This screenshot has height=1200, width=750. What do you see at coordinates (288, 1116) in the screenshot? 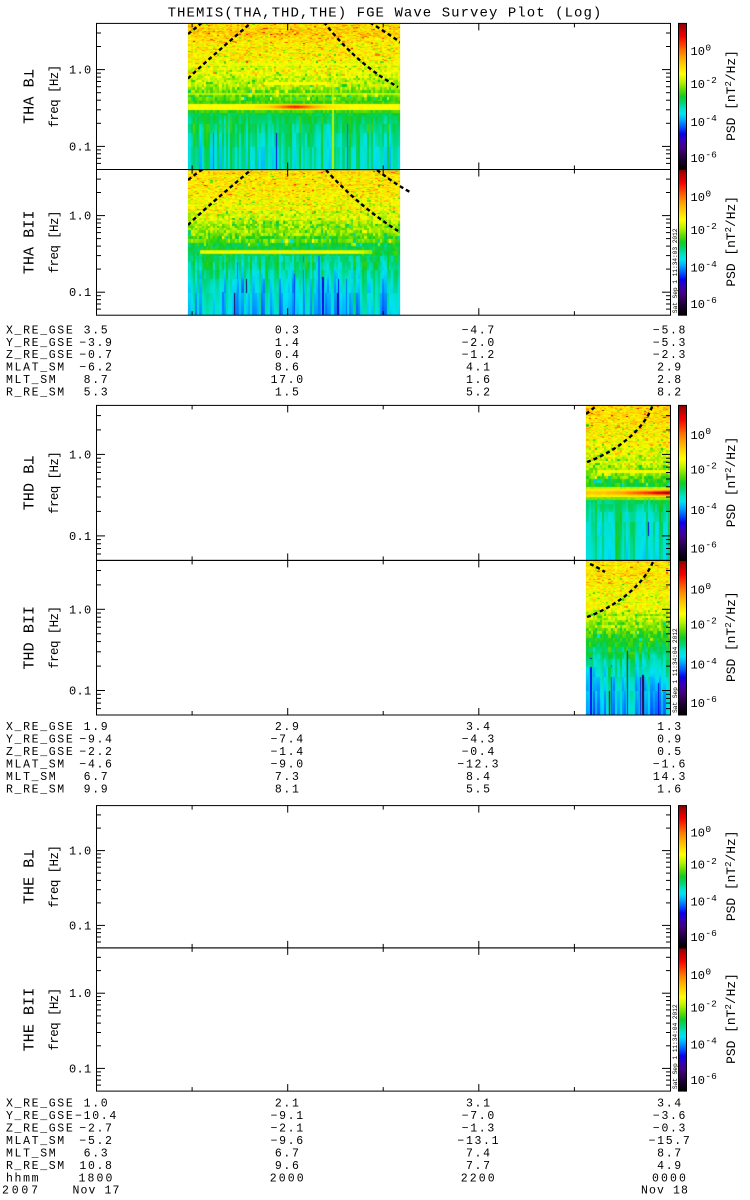
I see `svg-text: −9.1` at bounding box center [288, 1116].